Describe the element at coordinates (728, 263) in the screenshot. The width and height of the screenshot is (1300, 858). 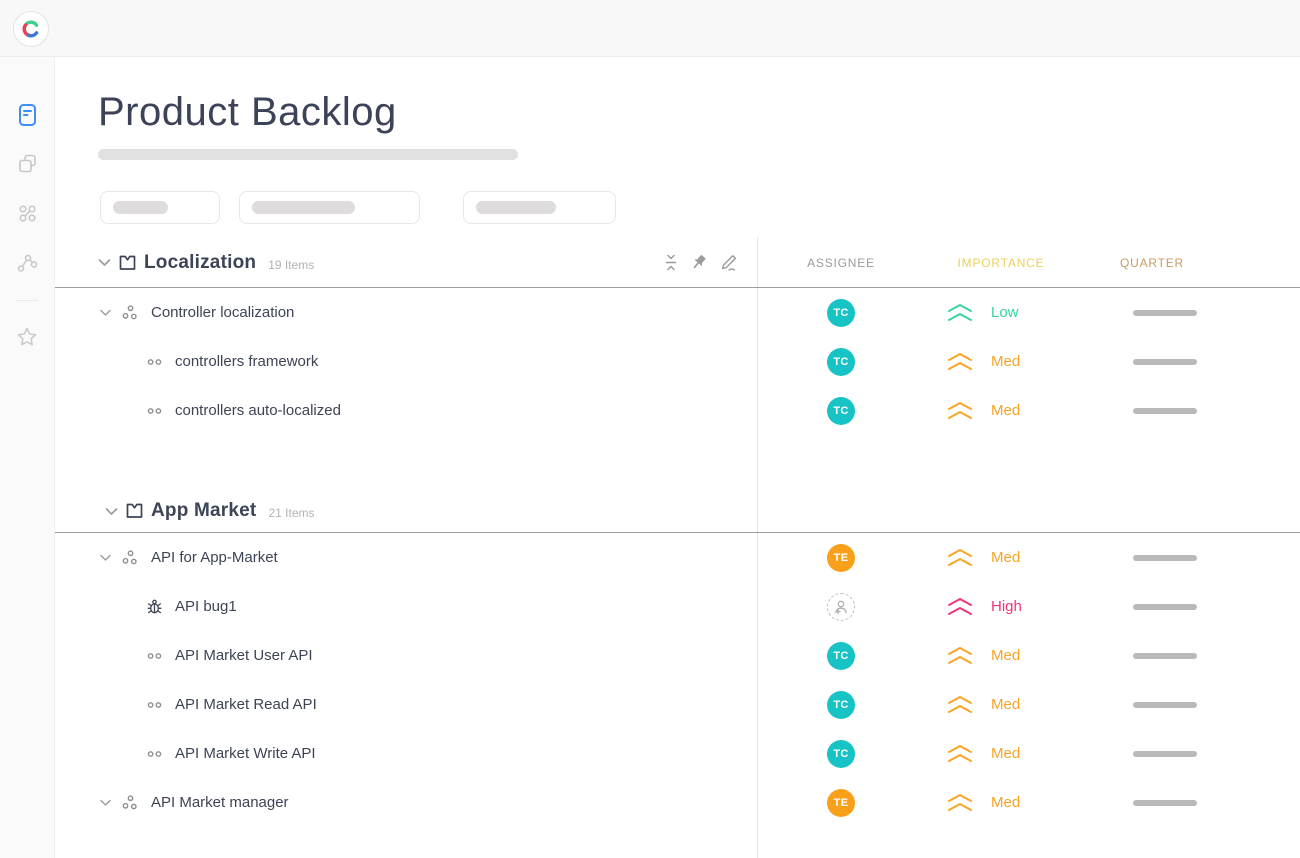
I see `edit-pen-icon` at that location.